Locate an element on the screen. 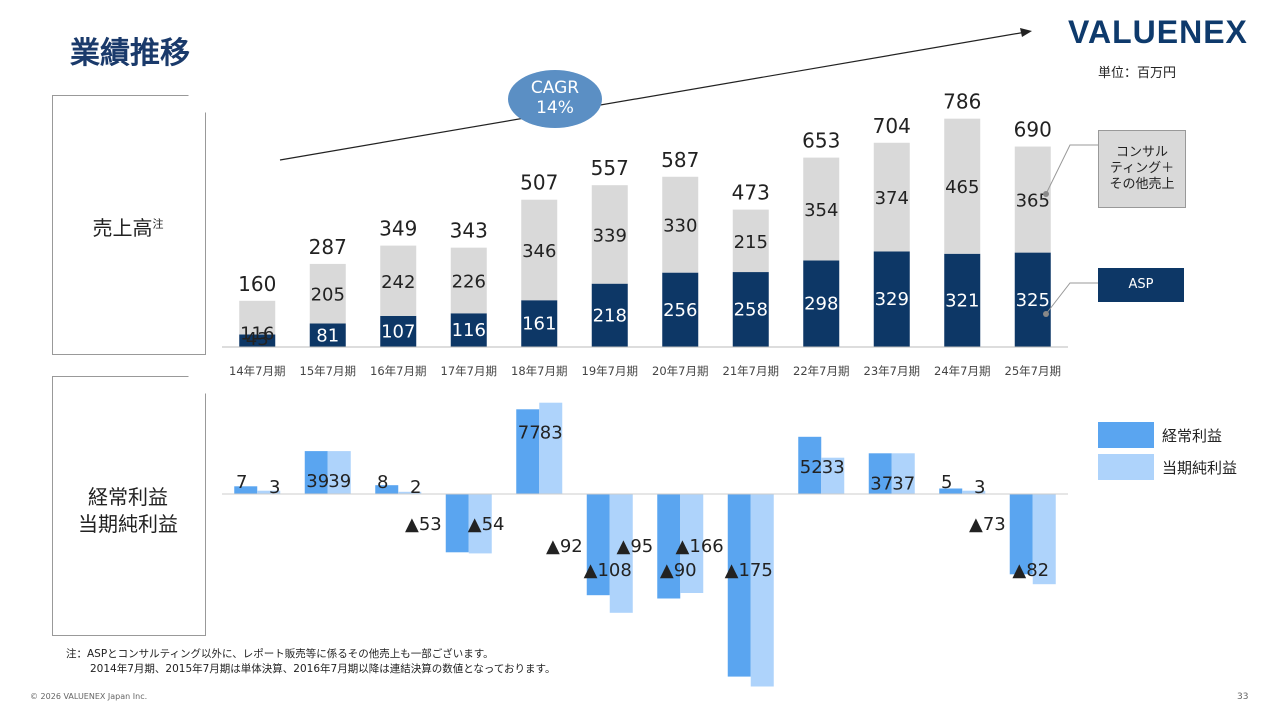 This screenshot has height=720, width=1280. consulting-value-label: 330 is located at coordinates (680, 226).